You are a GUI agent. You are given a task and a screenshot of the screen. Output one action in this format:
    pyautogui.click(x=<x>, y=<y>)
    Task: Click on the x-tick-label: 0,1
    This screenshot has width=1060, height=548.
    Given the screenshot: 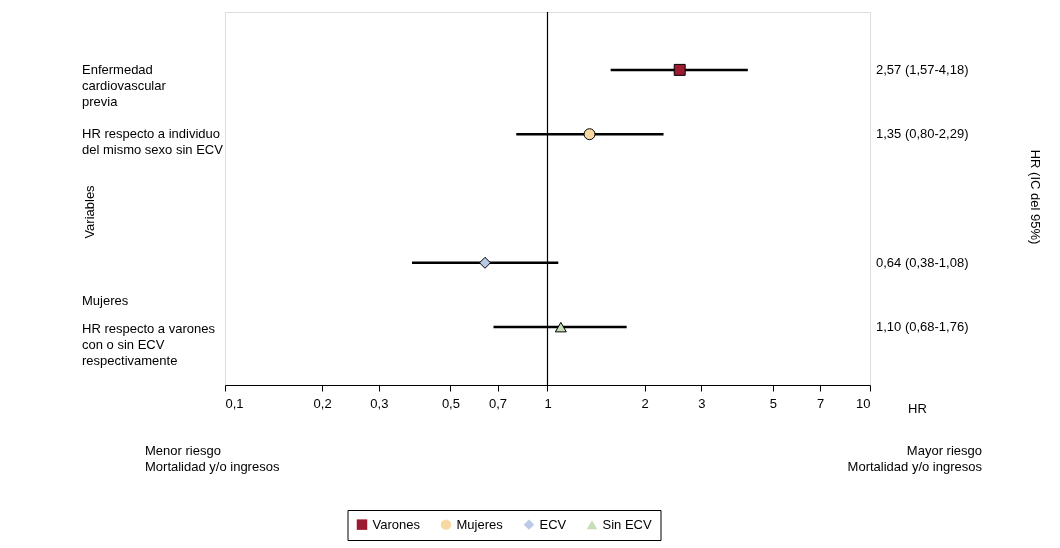 What is the action you would take?
    pyautogui.click(x=234, y=403)
    